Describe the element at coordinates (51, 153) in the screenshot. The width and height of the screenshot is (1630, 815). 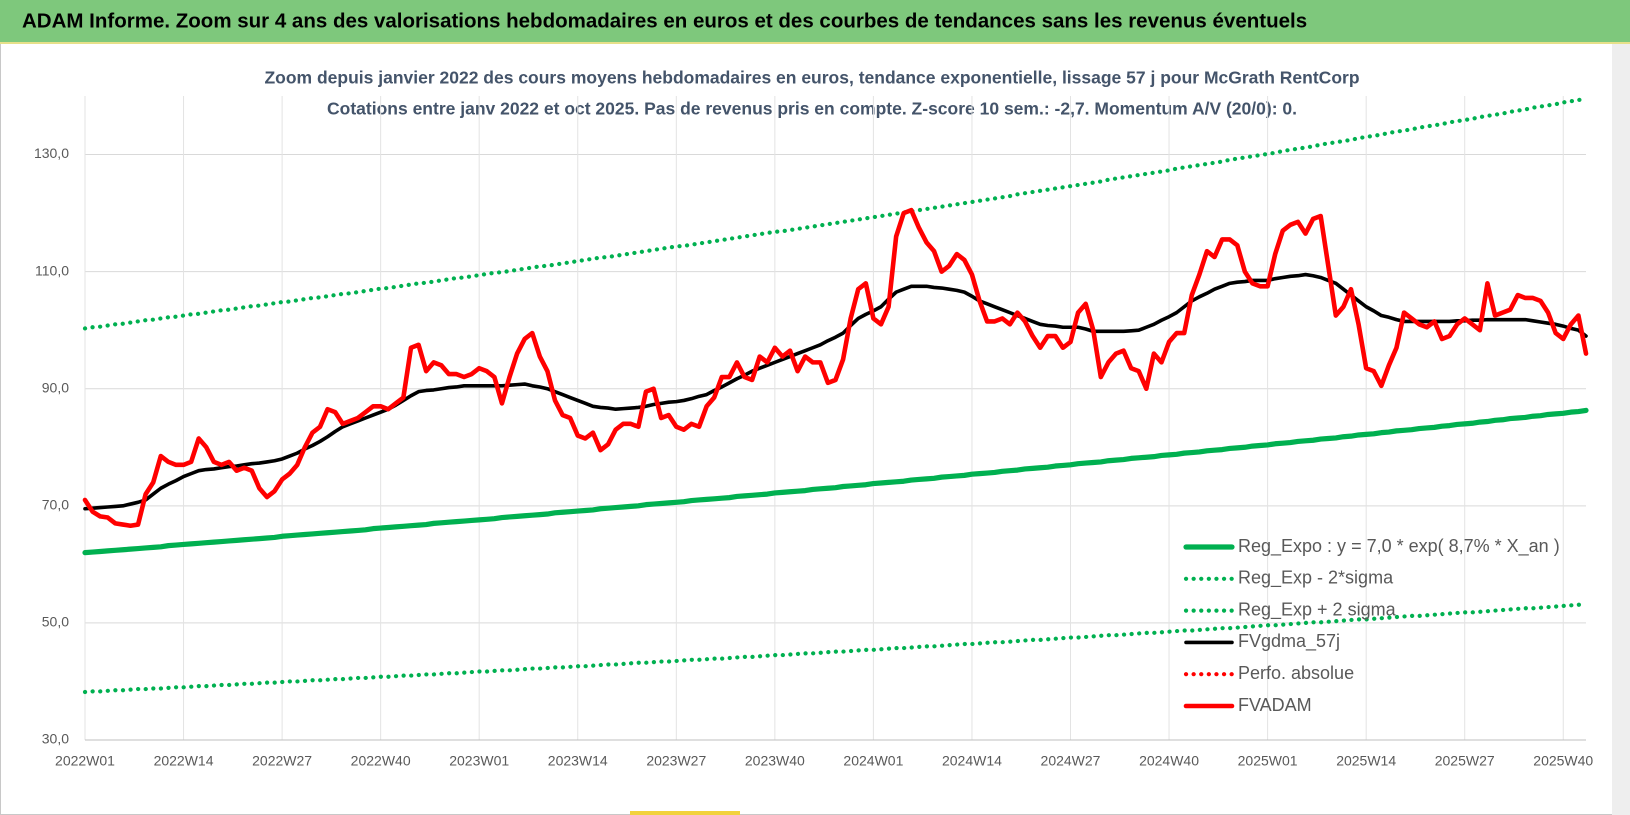
I see `y-tick-label: 130,0` at that location.